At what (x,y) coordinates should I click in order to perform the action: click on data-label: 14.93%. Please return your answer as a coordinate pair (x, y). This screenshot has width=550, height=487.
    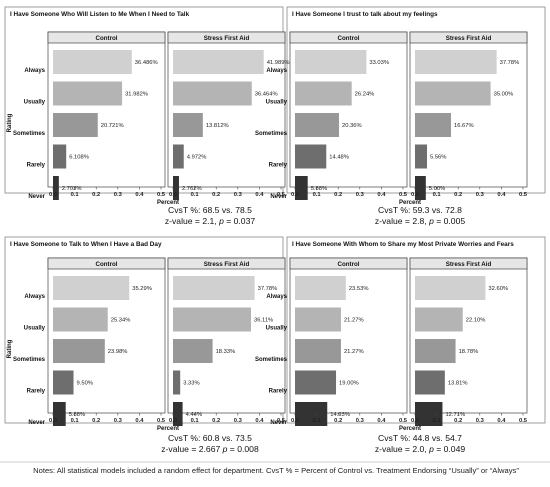
    Looking at the image, I should click on (340, 415).